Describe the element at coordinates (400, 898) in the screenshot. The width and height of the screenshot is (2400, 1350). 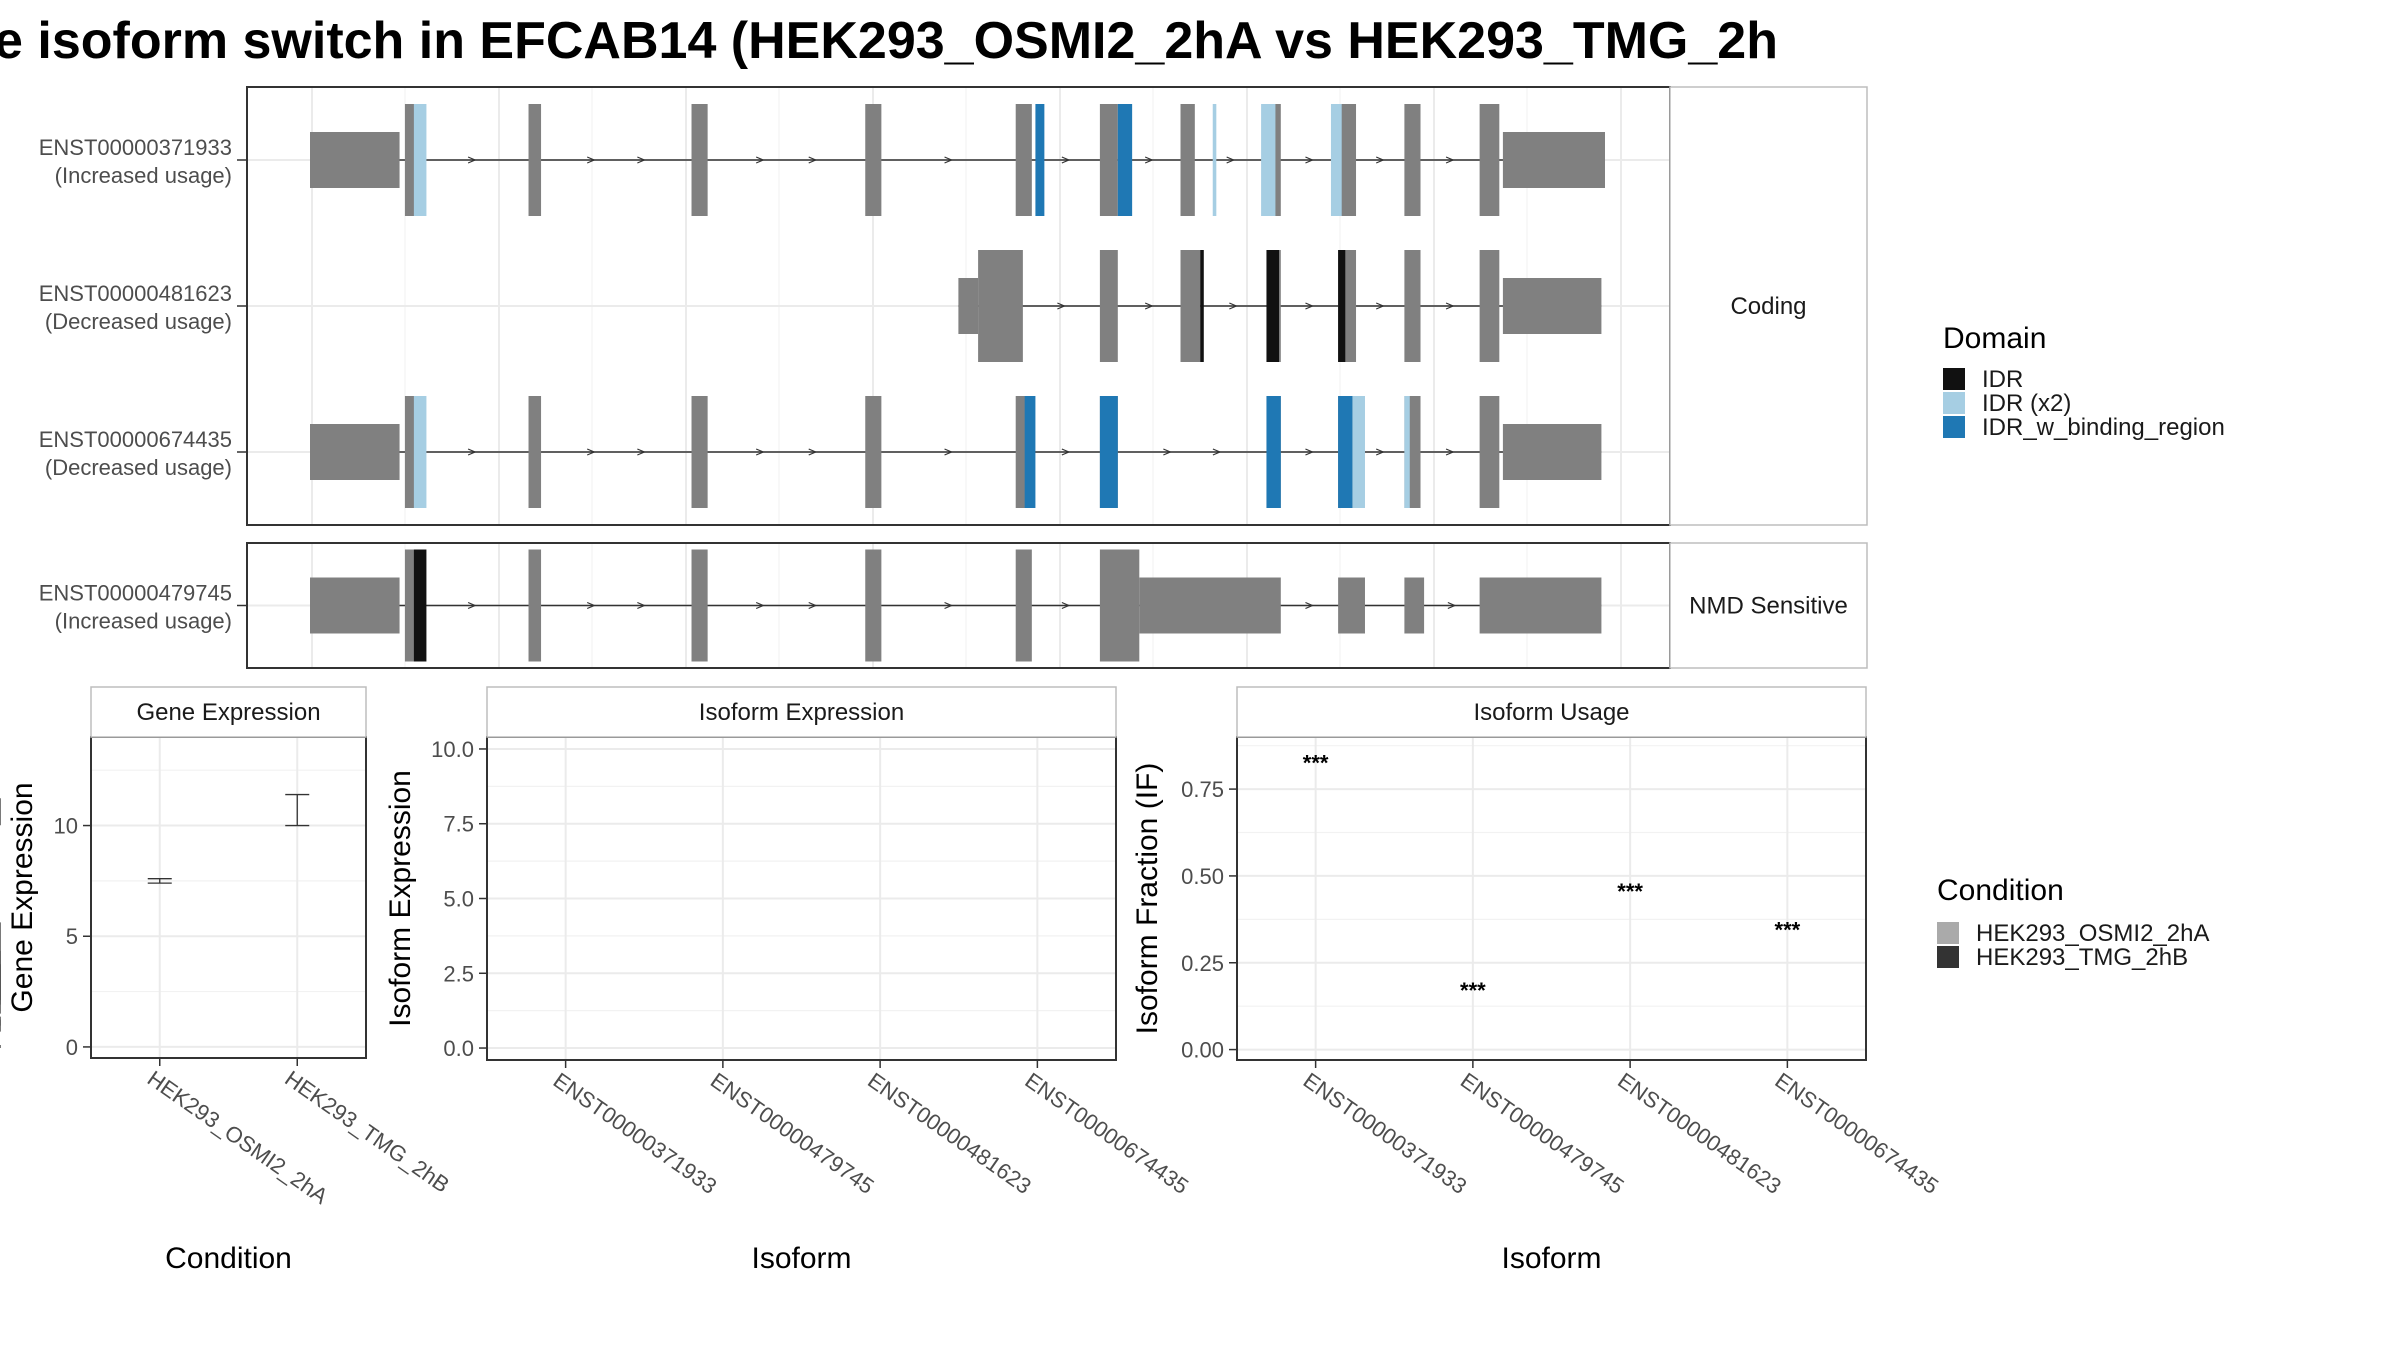
I see `y-axis-title: Isoform Expression` at that location.